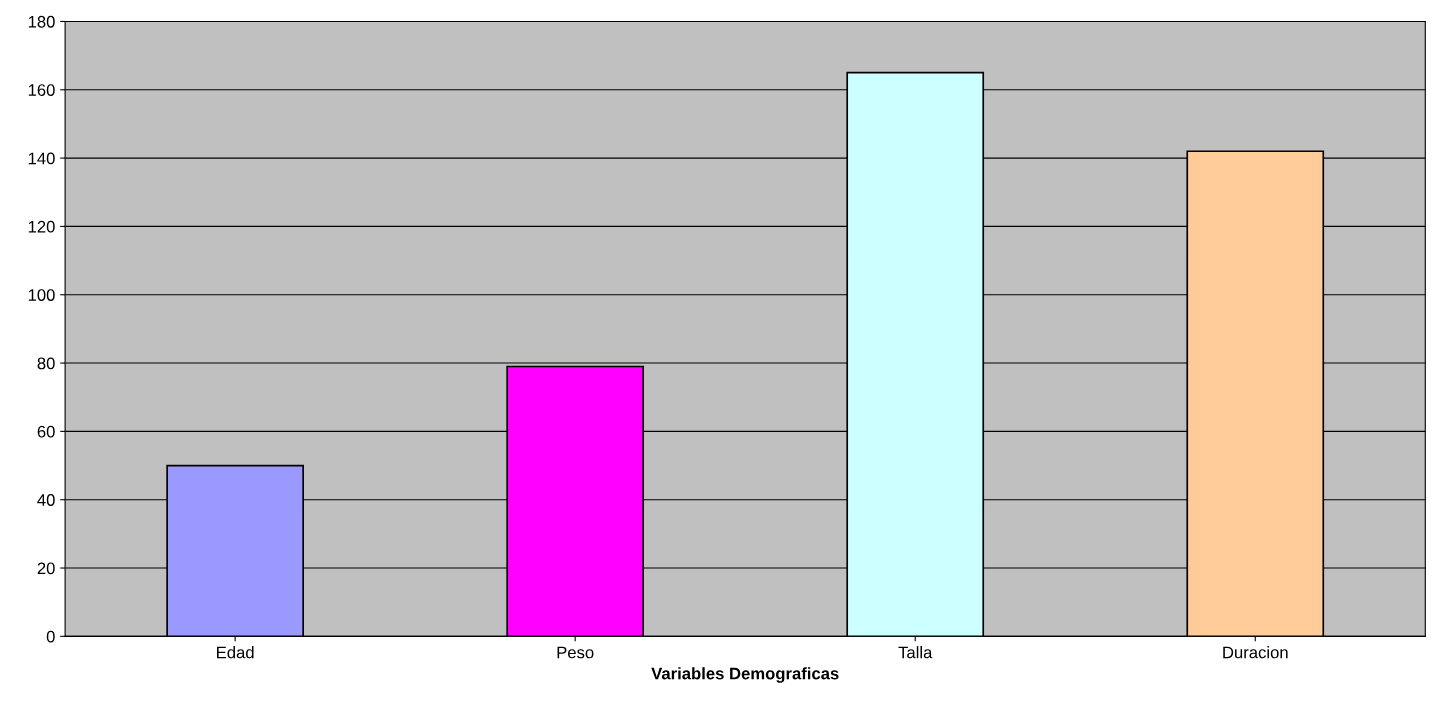  I want to click on y-tick-label: 20, so click(46, 568).